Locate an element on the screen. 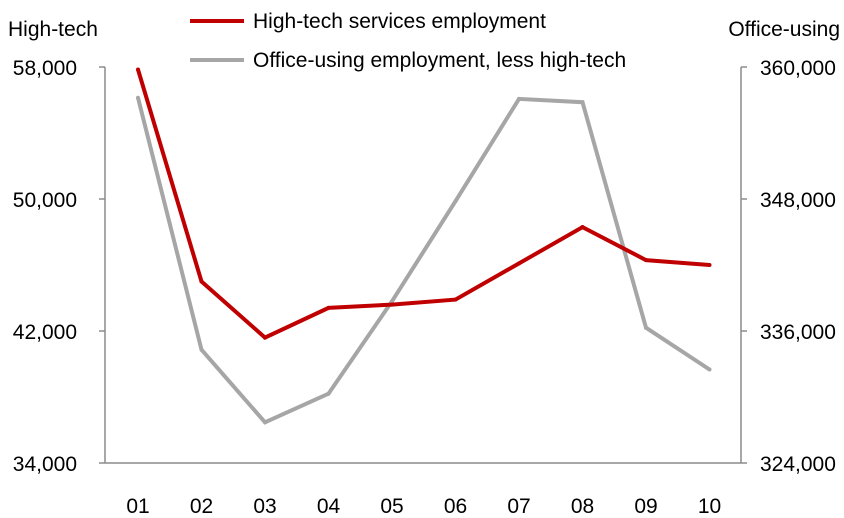  right-axis-tick-label: 336,000 is located at coordinates (798, 332).